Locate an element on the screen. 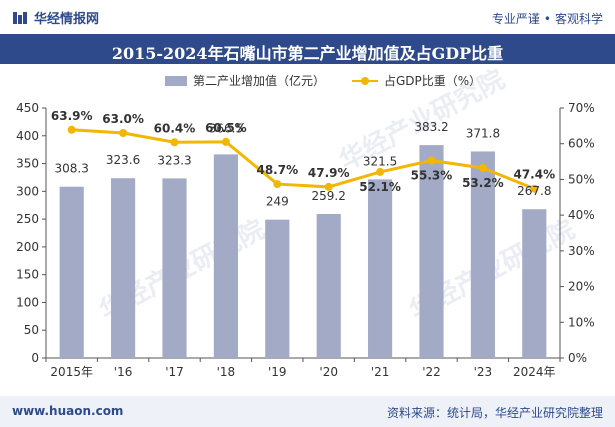 This screenshot has height=427, width=615. brand-name: 华经情报网 is located at coordinates (67, 19).